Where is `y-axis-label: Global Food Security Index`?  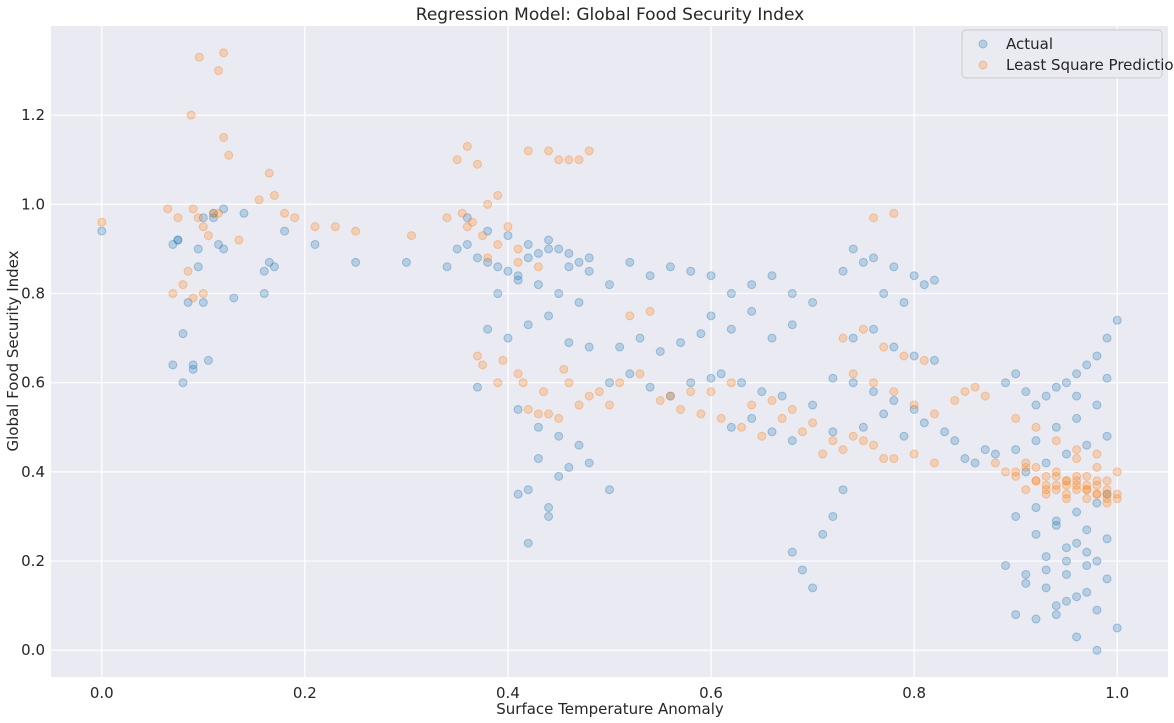
y-axis-label: Global Food Security Index is located at coordinates (13, 350).